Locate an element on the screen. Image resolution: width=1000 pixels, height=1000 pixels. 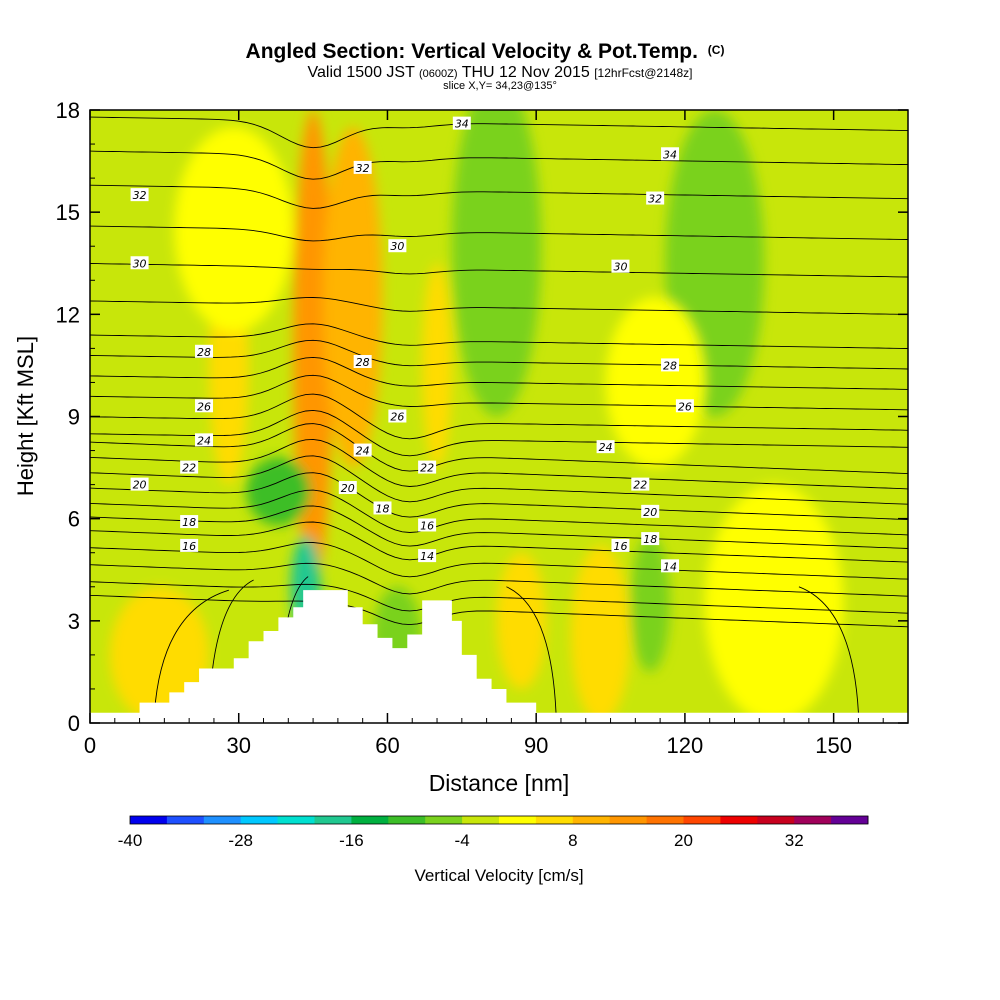
x-tick-label: 0 is located at coordinates (90, 745).